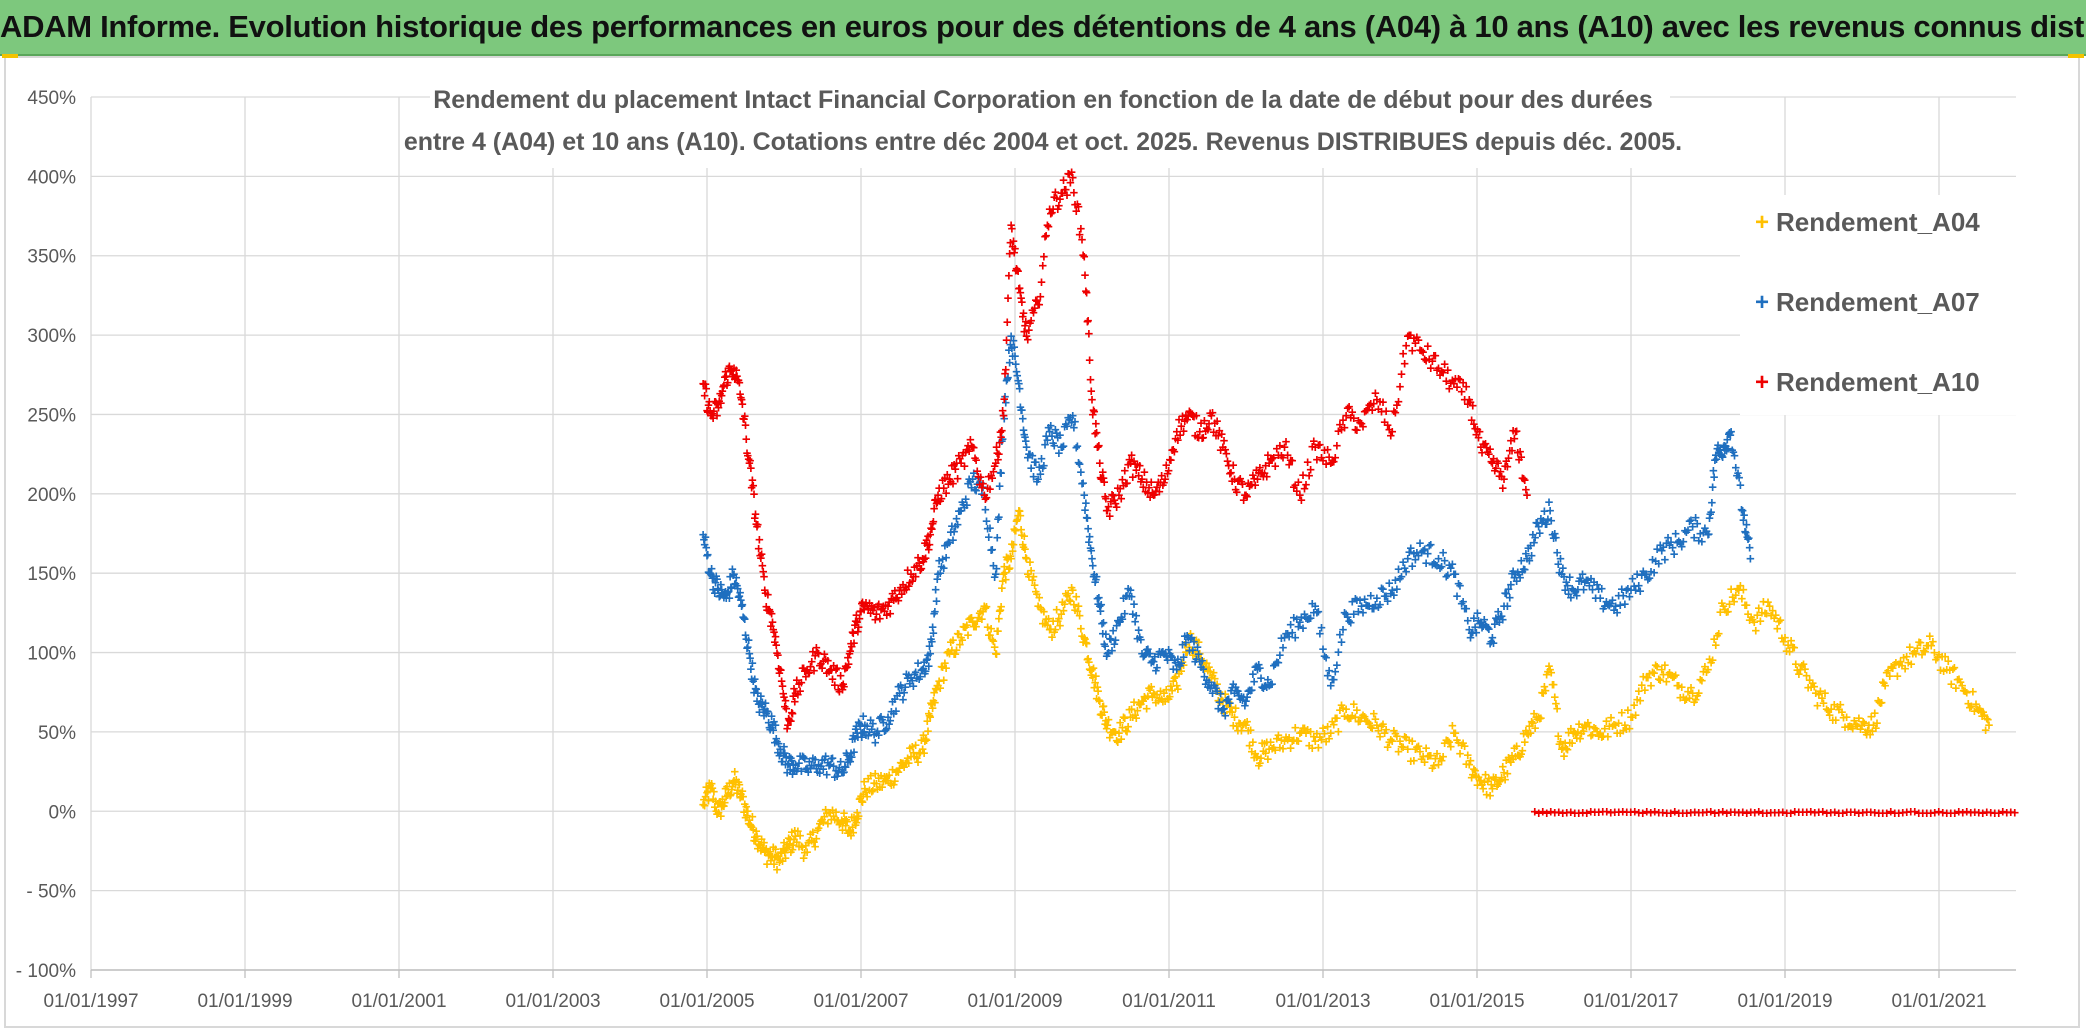 The height and width of the screenshot is (1032, 2086). I want to click on corner-mark-left, so click(10, 56).